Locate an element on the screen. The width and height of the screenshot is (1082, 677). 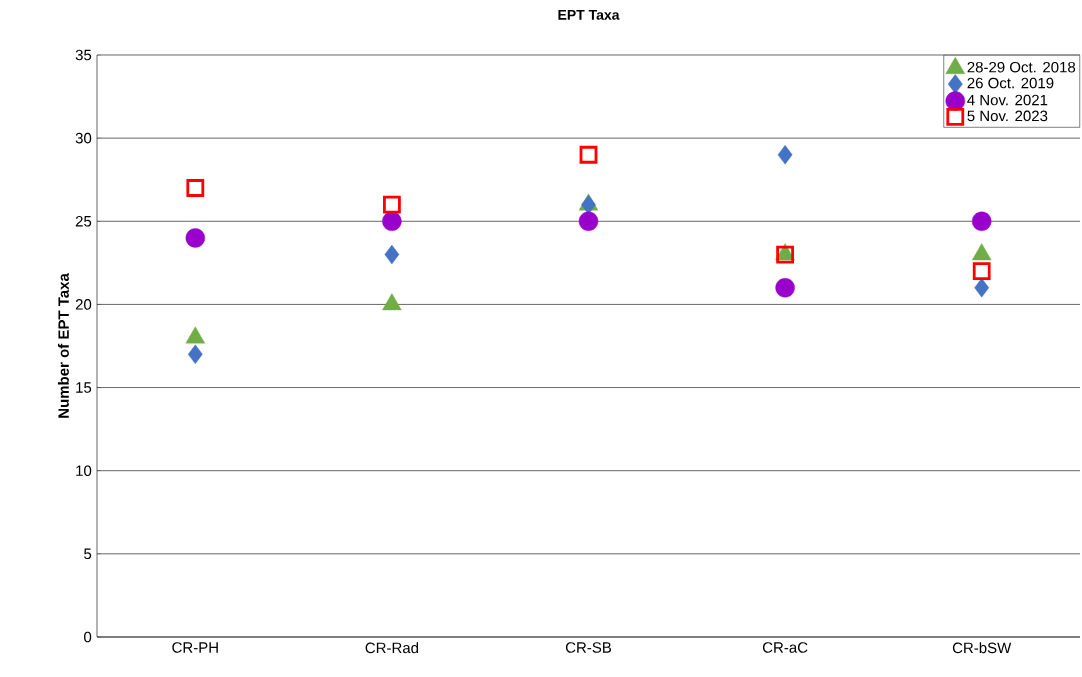
x-tick-label: CR-PH is located at coordinates (195, 647).